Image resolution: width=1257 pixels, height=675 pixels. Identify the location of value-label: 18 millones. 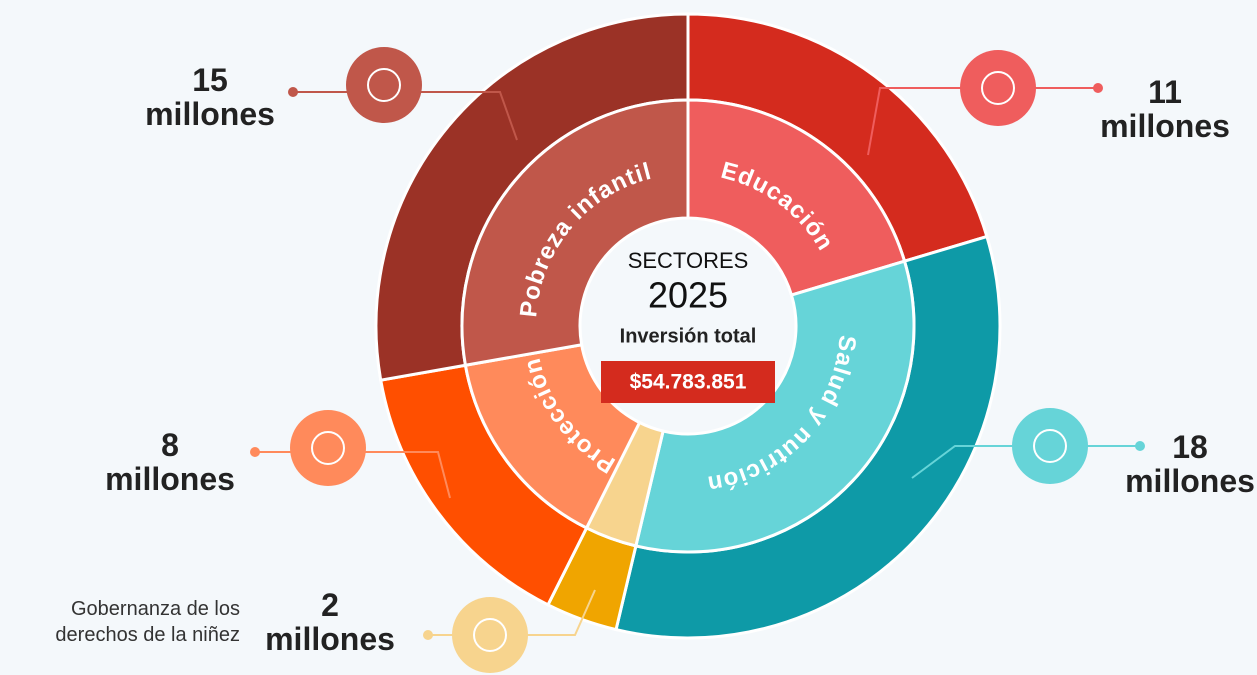
(1190, 464).